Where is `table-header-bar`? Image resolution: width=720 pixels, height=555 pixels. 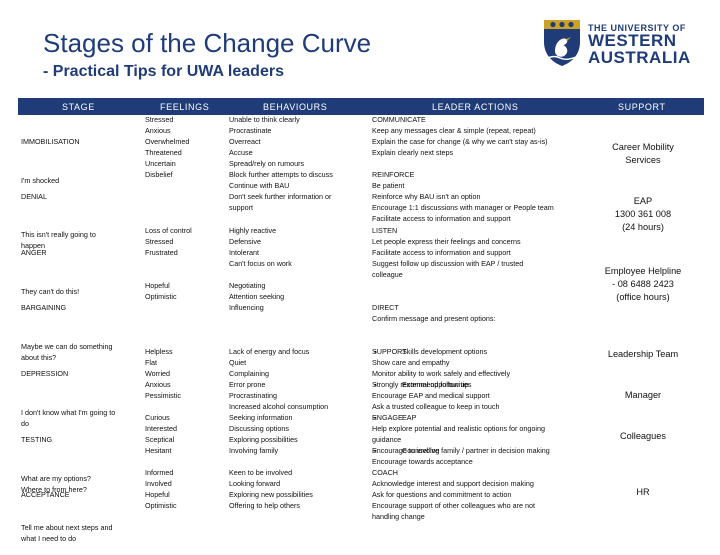
table-header-bar is located at coordinates (361, 106).